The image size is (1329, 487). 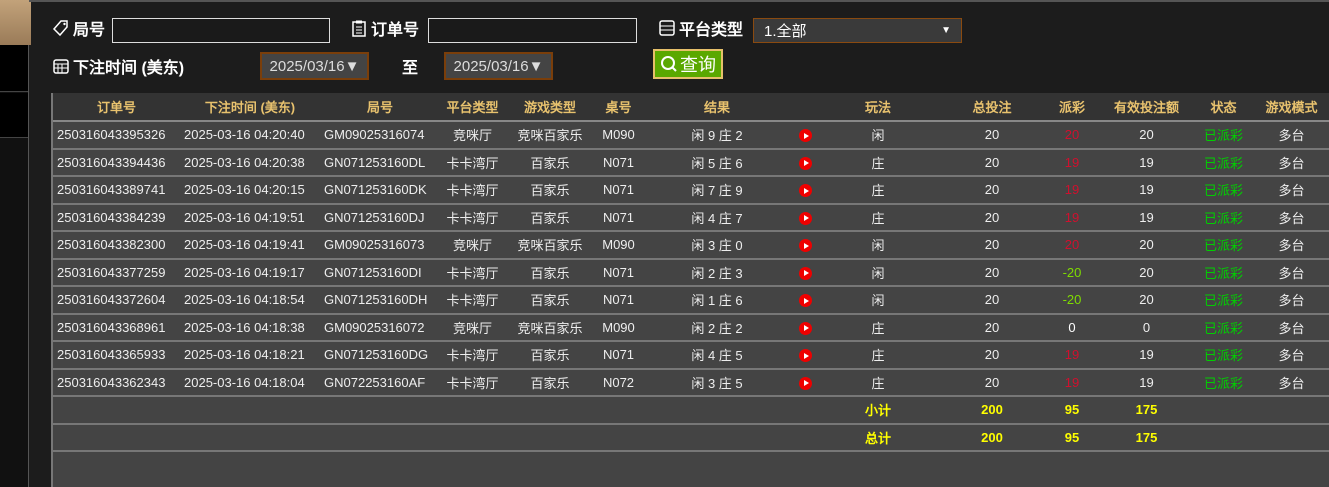 What do you see at coordinates (992, 272) in the screenshot?
I see `total-bet: 20` at bounding box center [992, 272].